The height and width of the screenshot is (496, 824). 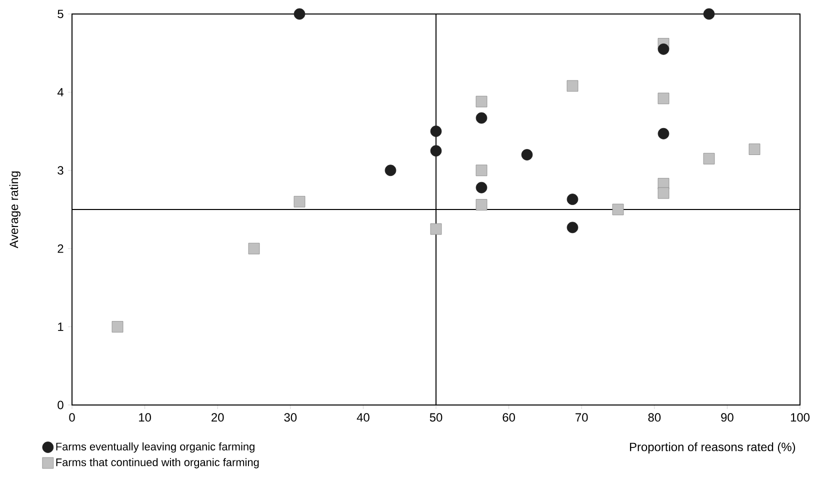 What do you see at coordinates (61, 405) in the screenshot?
I see `y-tick-label: 0` at bounding box center [61, 405].